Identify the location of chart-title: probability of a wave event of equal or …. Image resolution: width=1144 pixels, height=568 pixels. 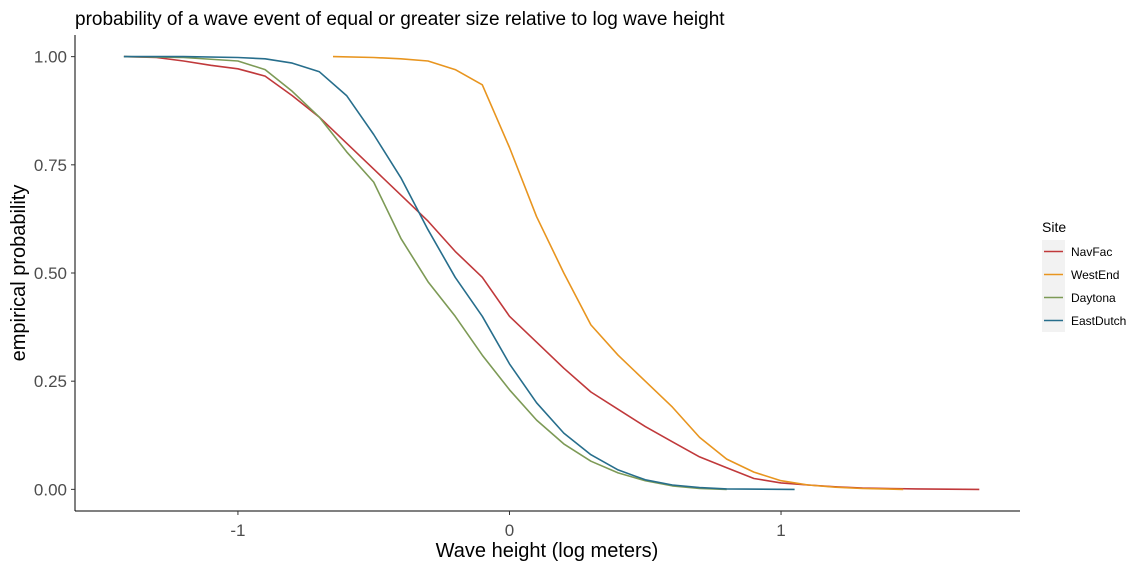
(400, 19).